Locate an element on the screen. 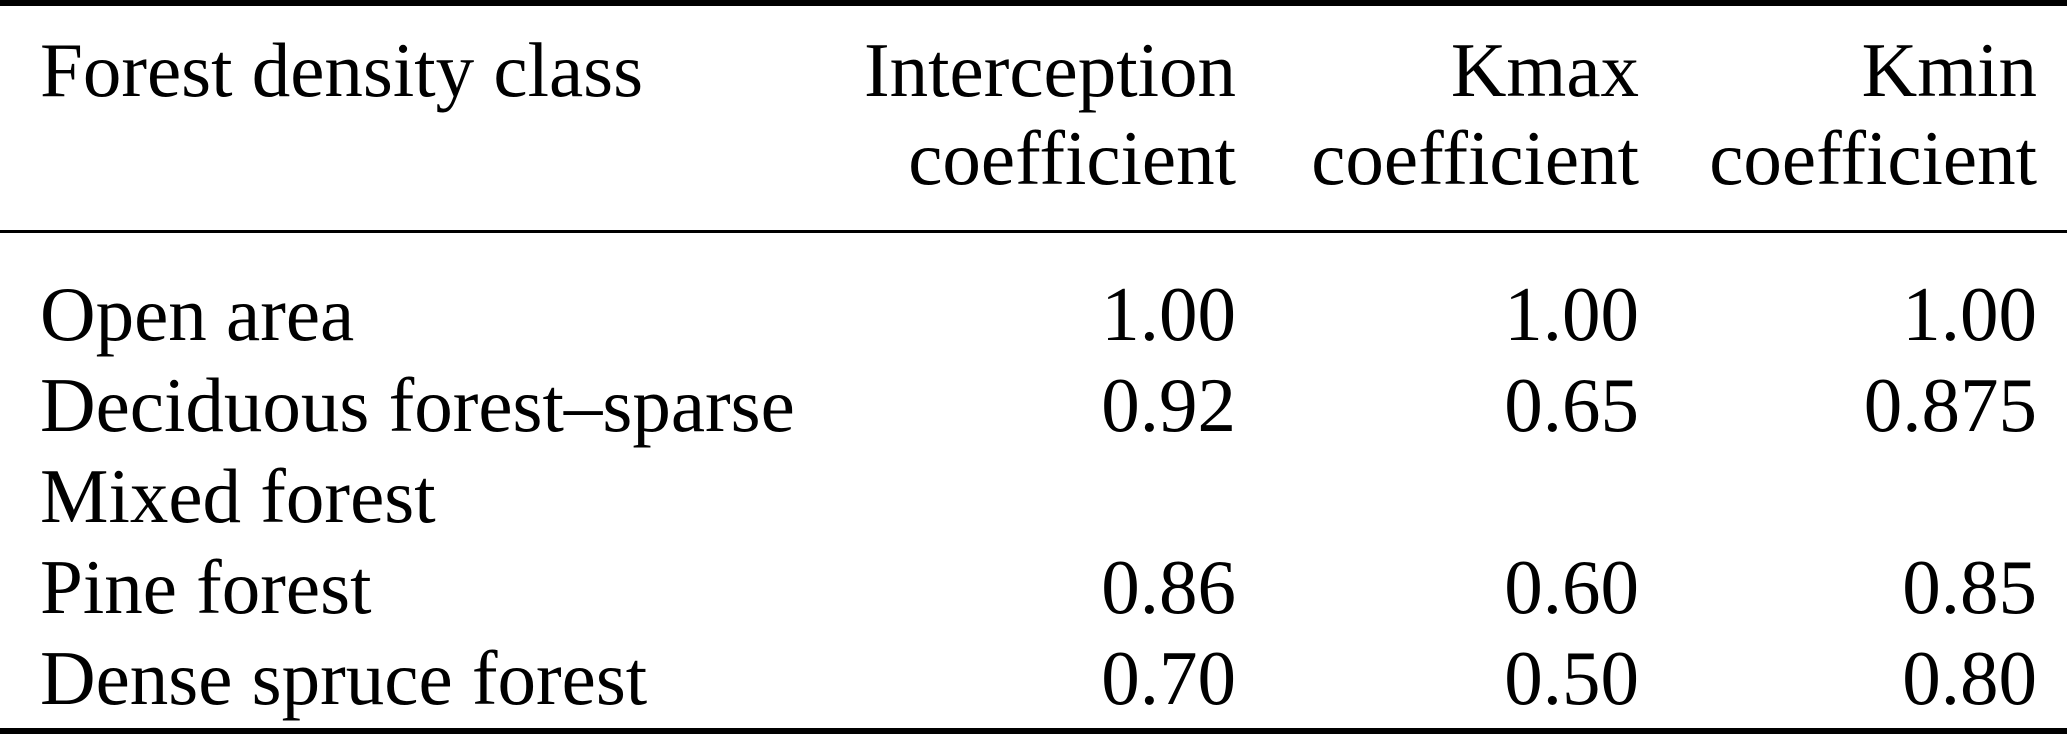 The height and width of the screenshot is (734, 2067). table-row: Dense spruce forest 0.70 0.50 0.80 is located at coordinates (1033, 682).